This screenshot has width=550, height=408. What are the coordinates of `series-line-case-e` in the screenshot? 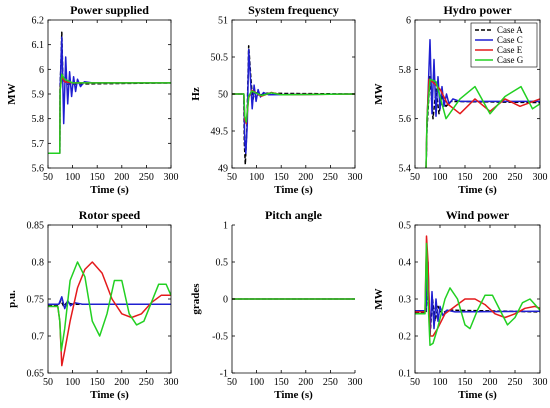 It's located at (482, 123).